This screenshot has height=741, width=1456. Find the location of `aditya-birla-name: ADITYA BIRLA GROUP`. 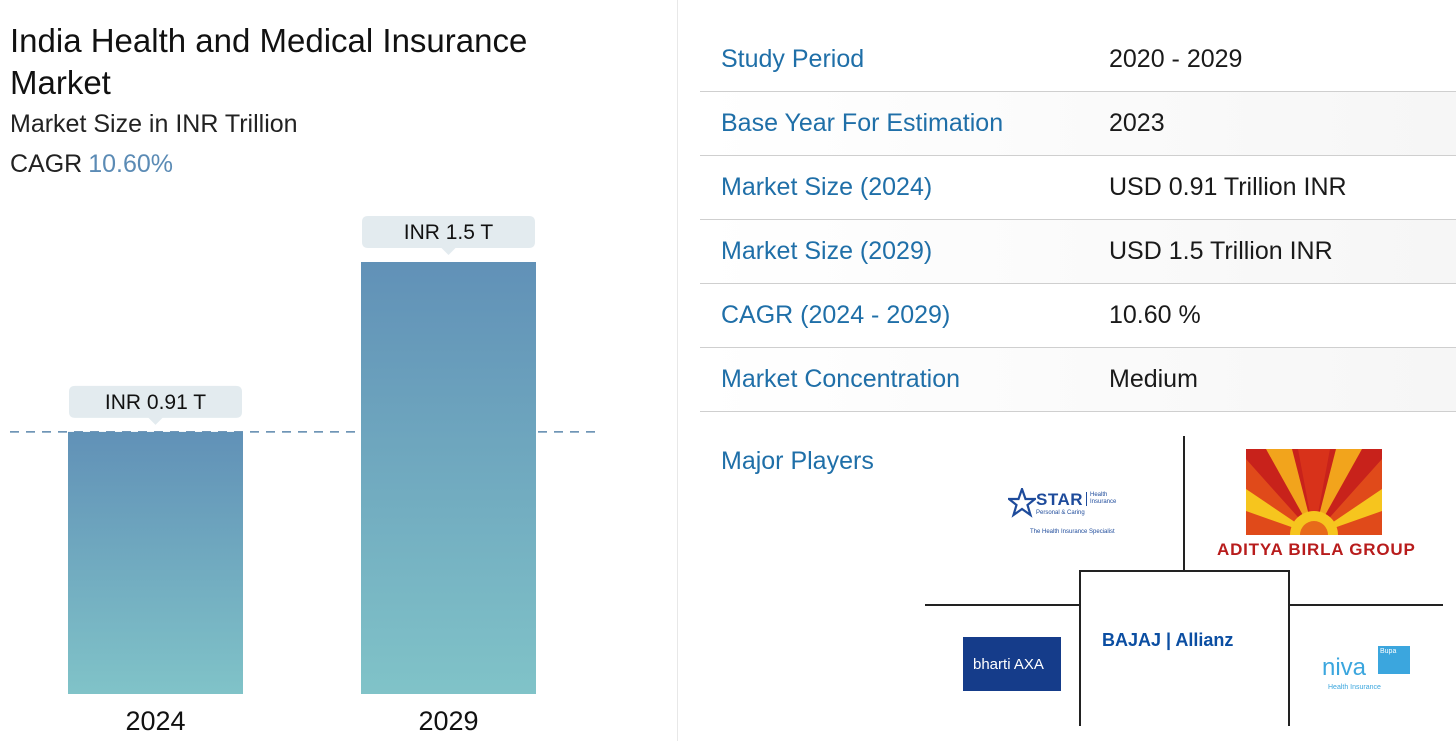

aditya-birla-name: ADITYA BIRLA GROUP is located at coordinates (1316, 549).